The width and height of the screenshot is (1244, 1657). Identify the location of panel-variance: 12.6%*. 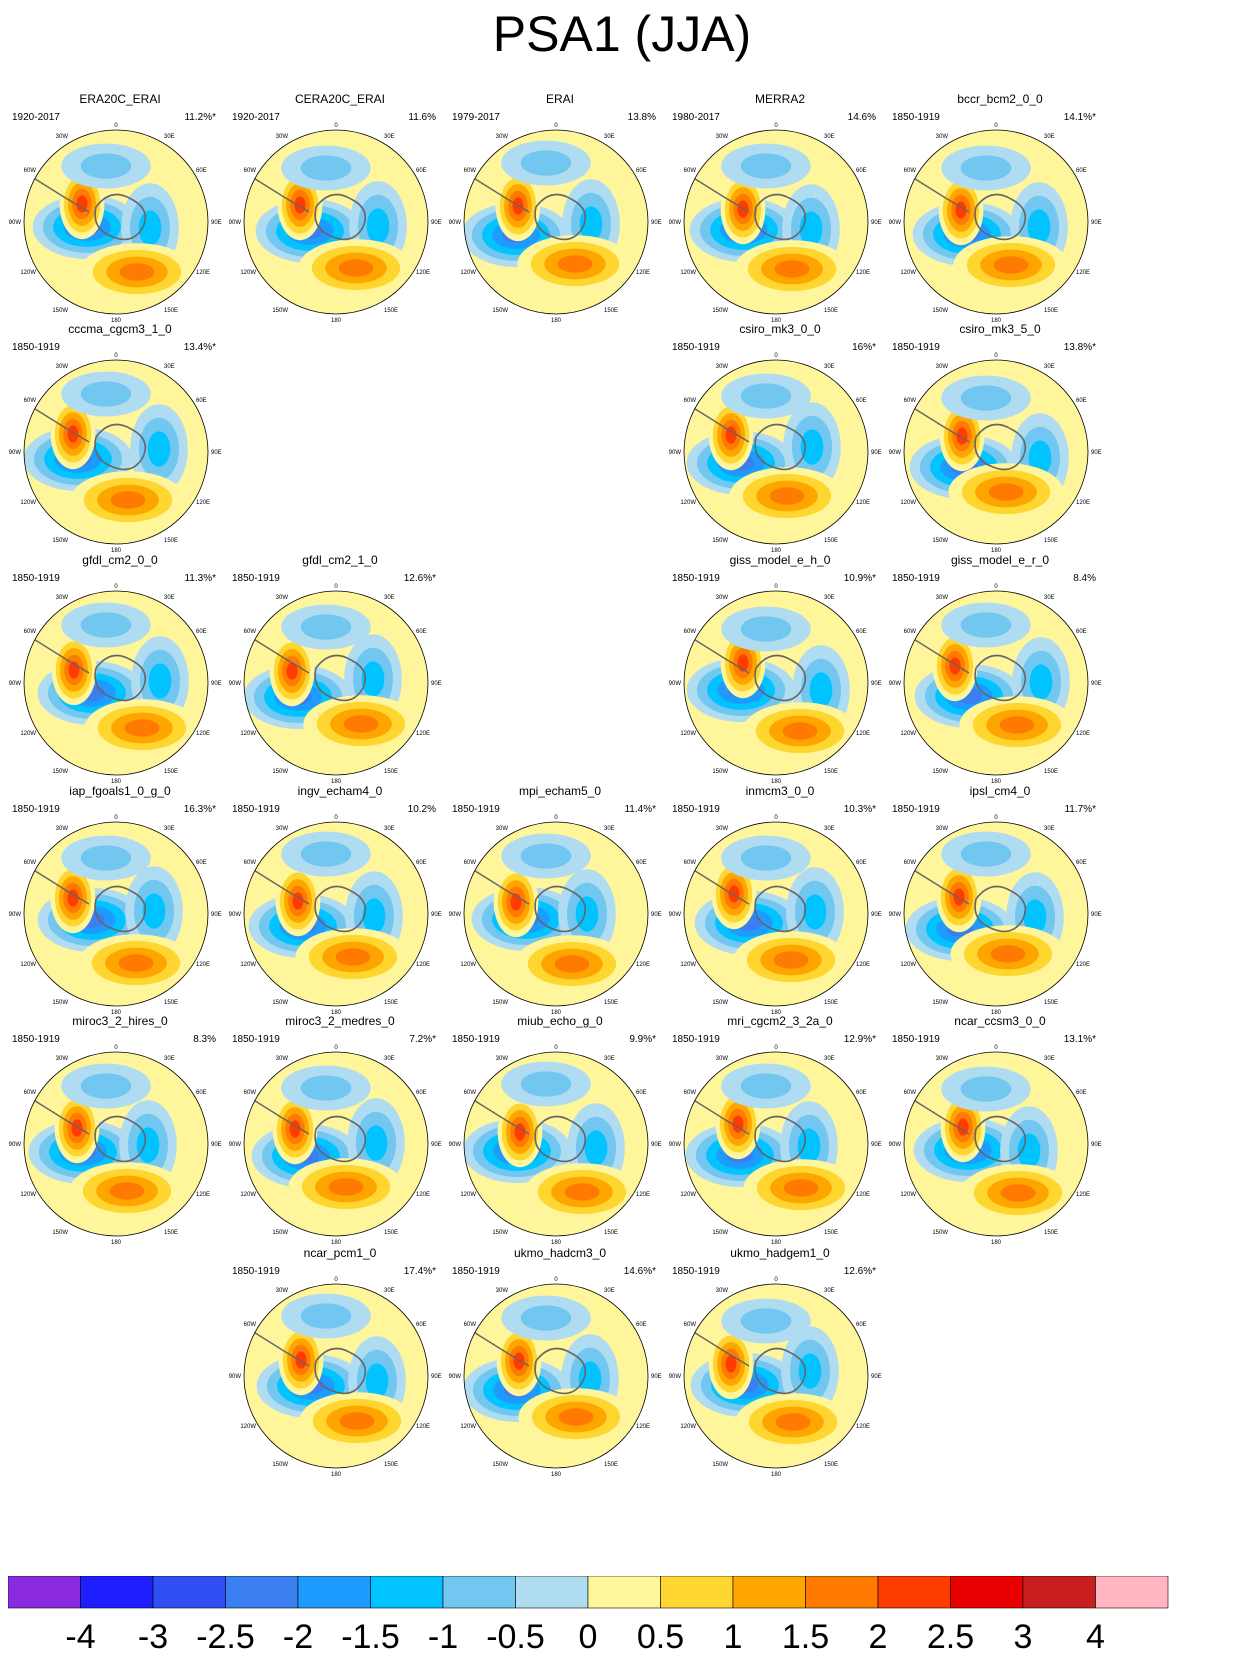
(859, 1271).